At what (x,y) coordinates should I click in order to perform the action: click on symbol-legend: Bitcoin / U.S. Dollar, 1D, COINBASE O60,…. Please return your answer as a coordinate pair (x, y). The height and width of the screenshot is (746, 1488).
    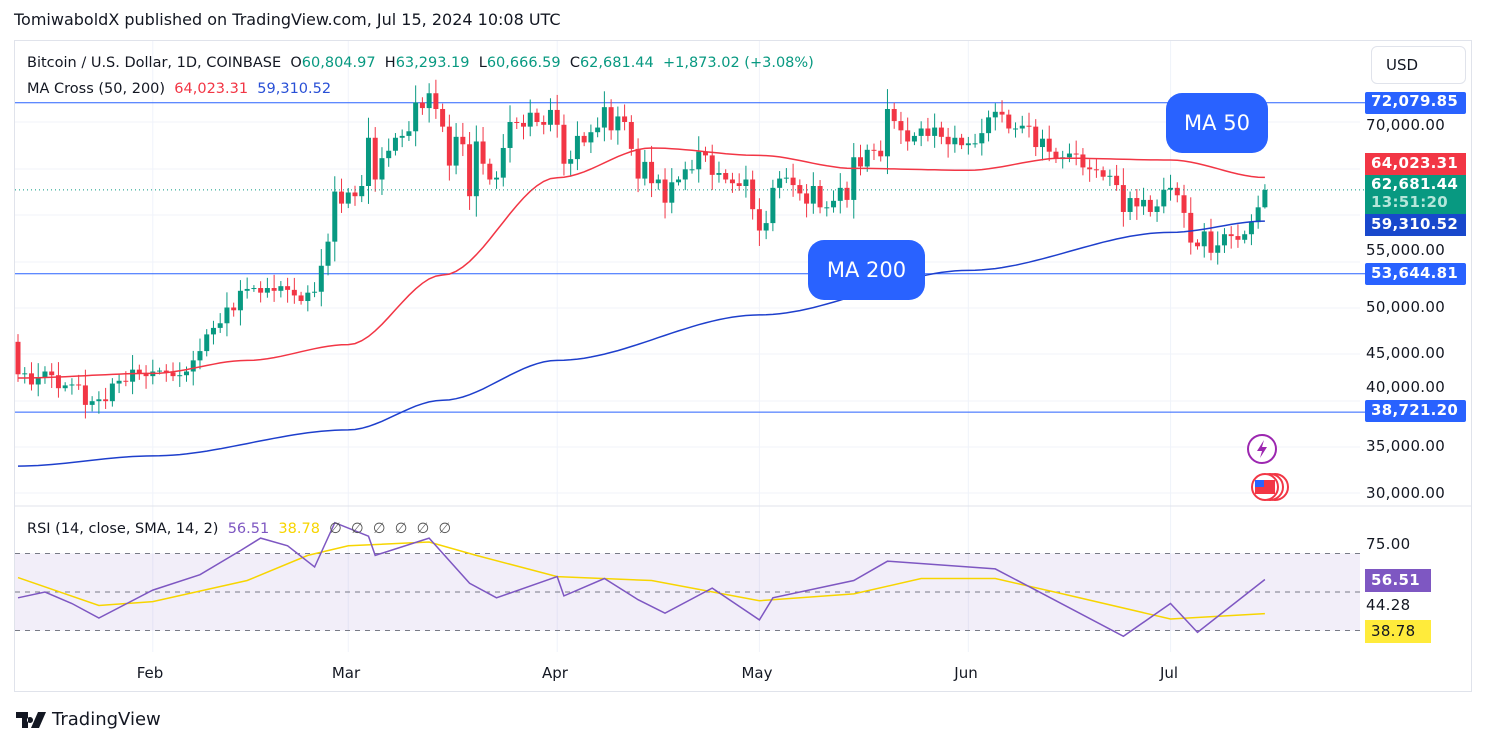
    Looking at the image, I should click on (420, 63).